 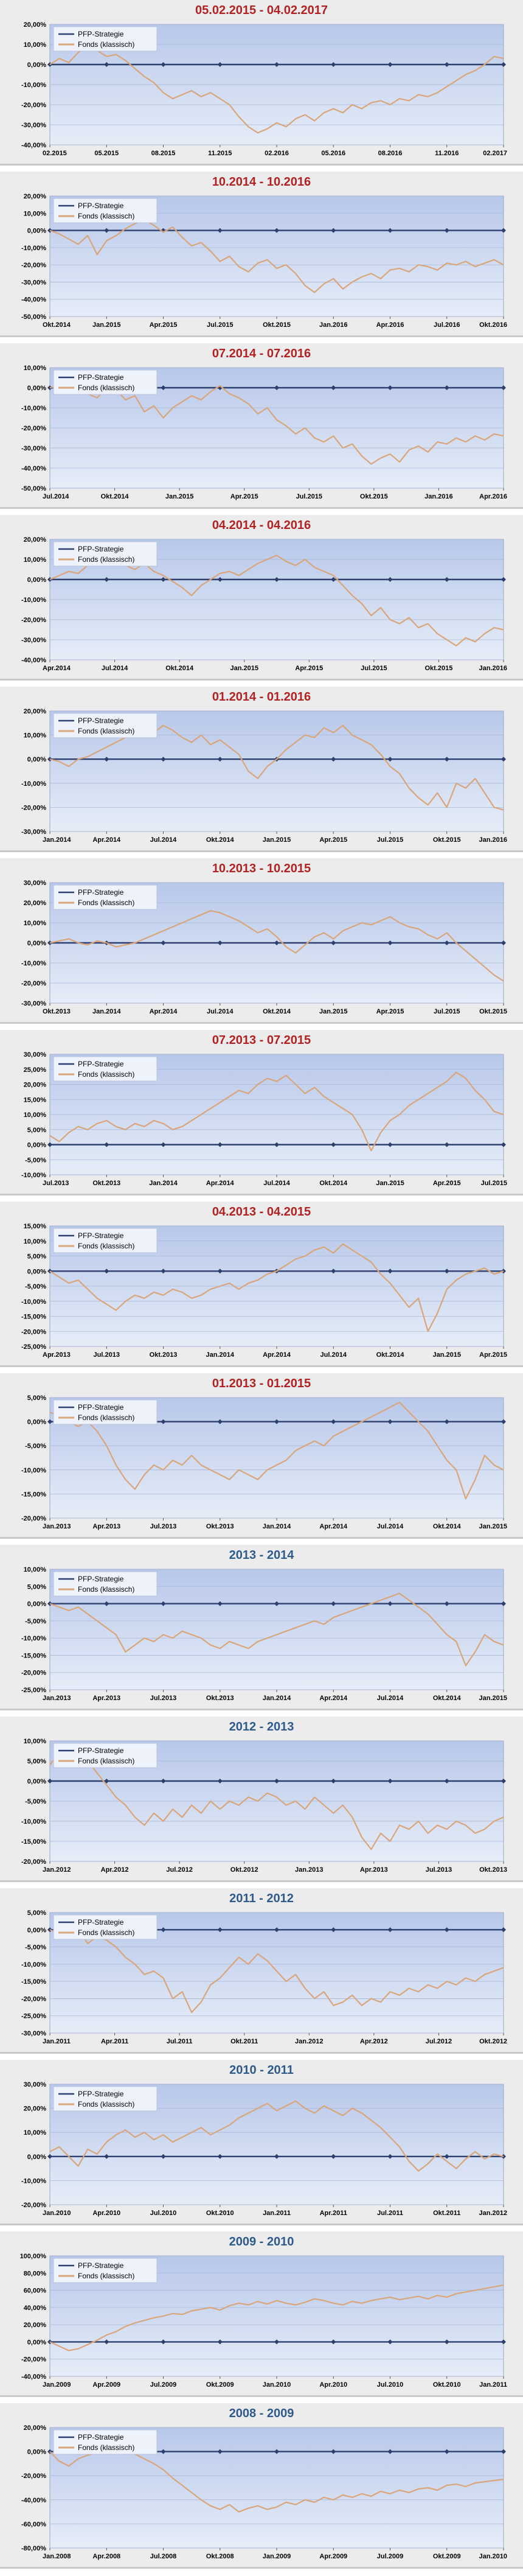 I want to click on x-tick-label: Jan.2013, so click(x=57, y=1526).